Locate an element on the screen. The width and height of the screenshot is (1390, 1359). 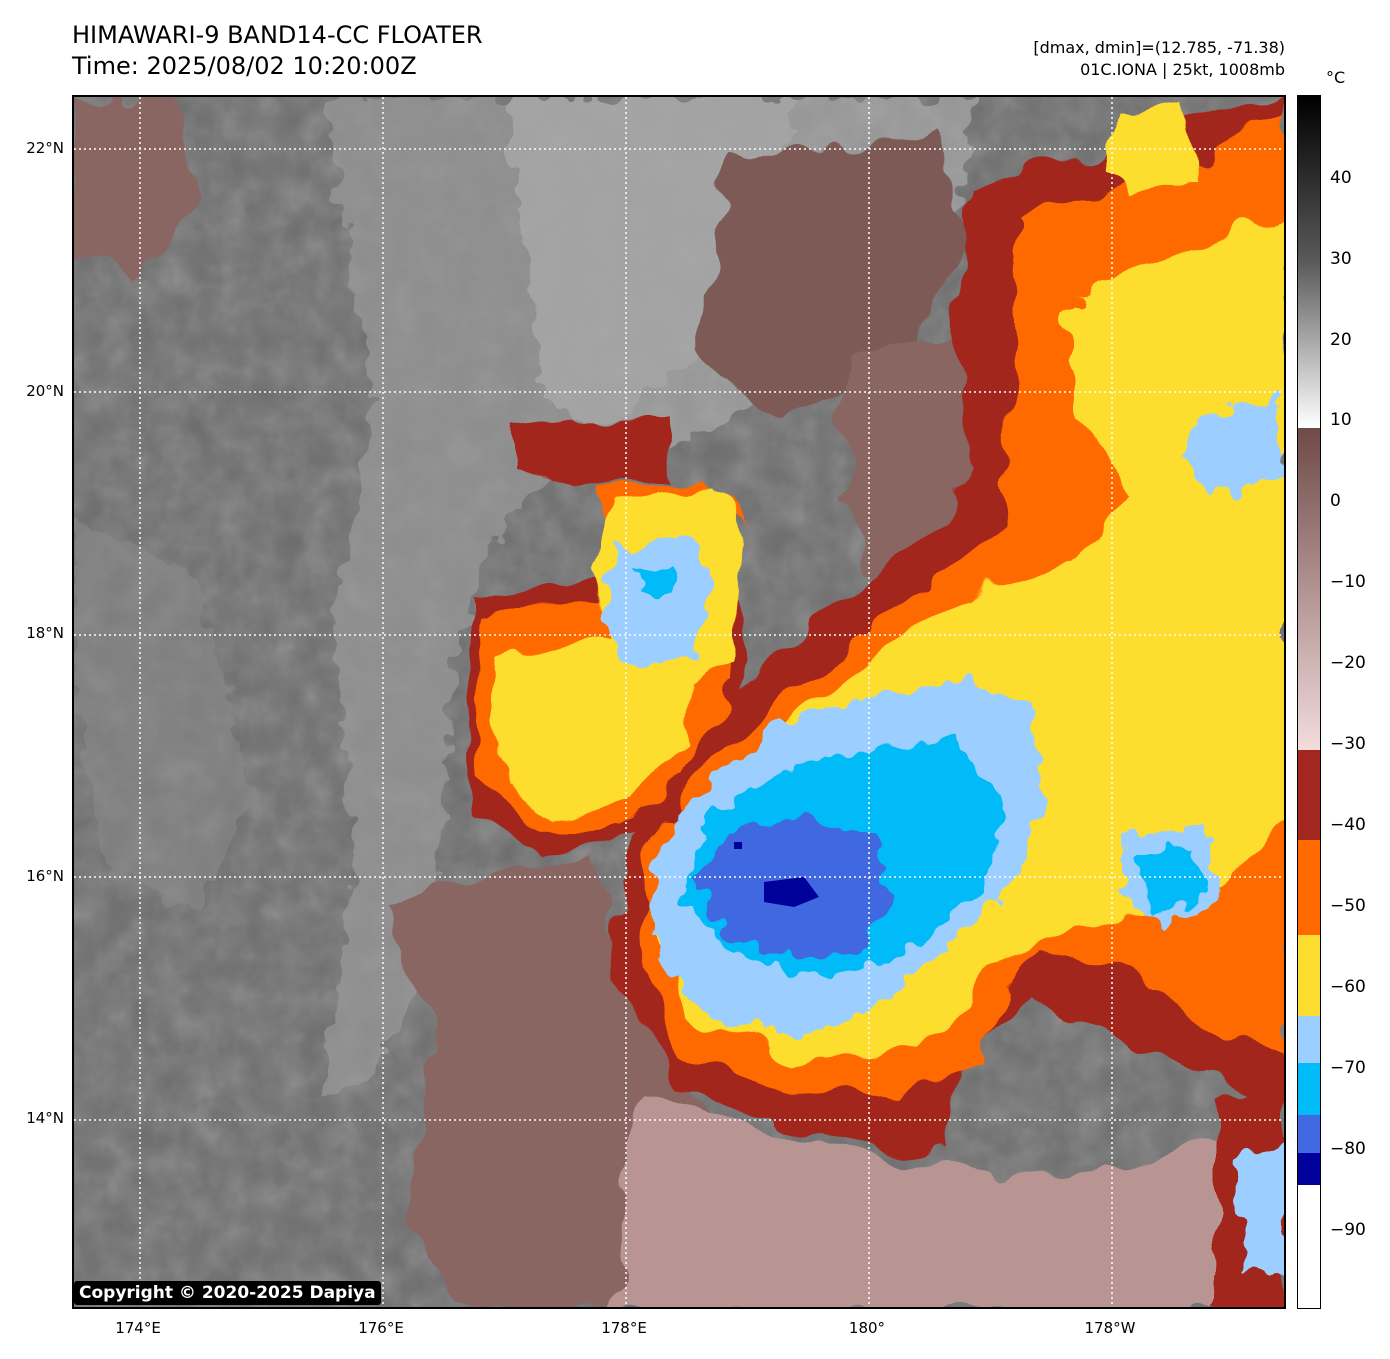
colorbar-tick: 20 is located at coordinates (1341, 340).